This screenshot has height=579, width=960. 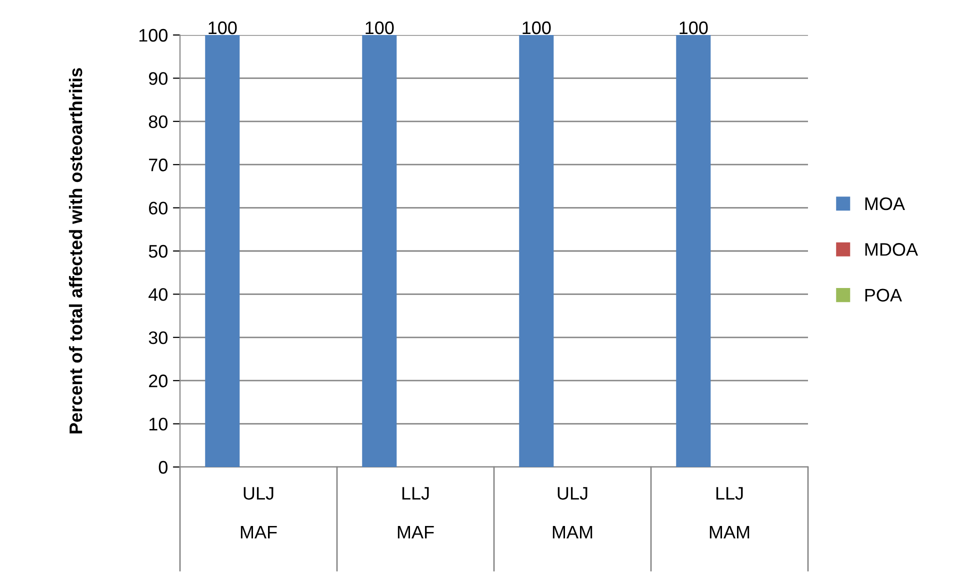 I want to click on y-tick-label: 20, so click(x=158, y=381).